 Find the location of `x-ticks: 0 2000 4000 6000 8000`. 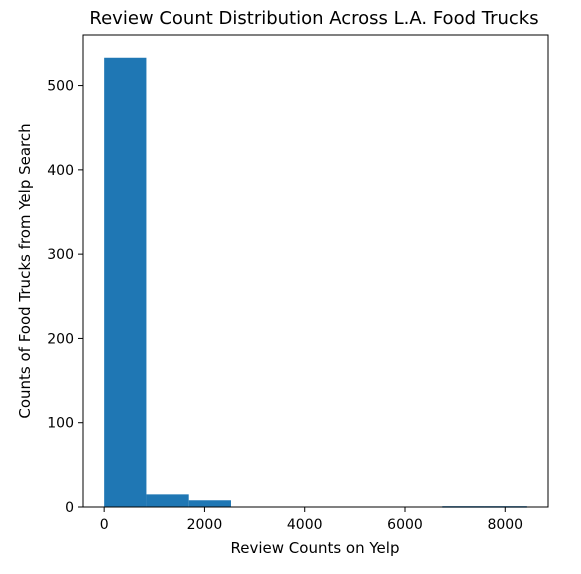

x-ticks: 0 2000 4000 6000 8000 is located at coordinates (311, 520).